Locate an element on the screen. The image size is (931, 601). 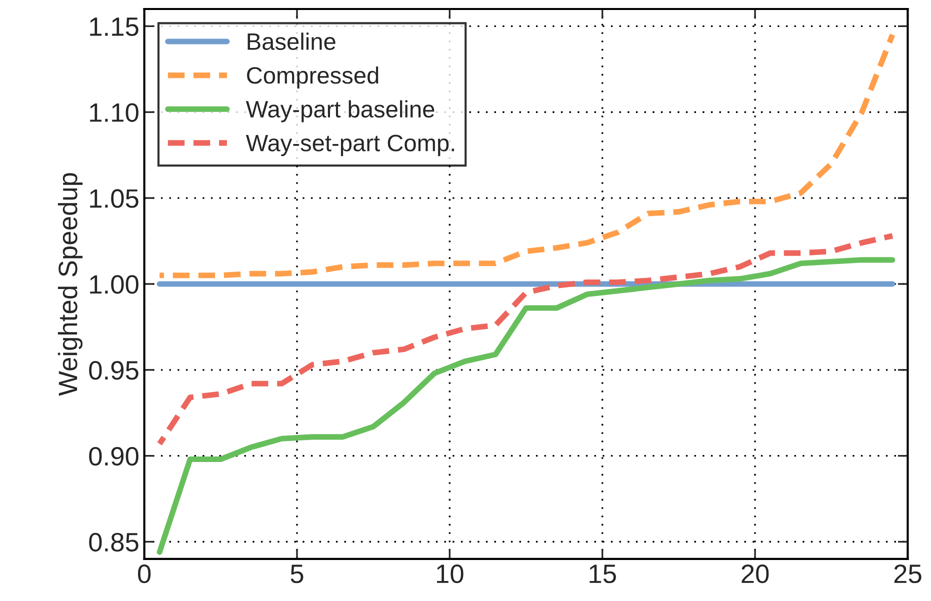
legend-label: Baseline is located at coordinates (292, 41).